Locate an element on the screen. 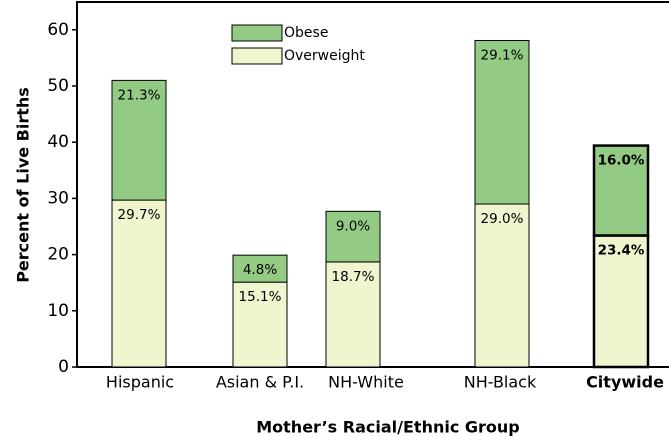 The image size is (669, 437). y-tick-label: 0 is located at coordinates (63, 367).